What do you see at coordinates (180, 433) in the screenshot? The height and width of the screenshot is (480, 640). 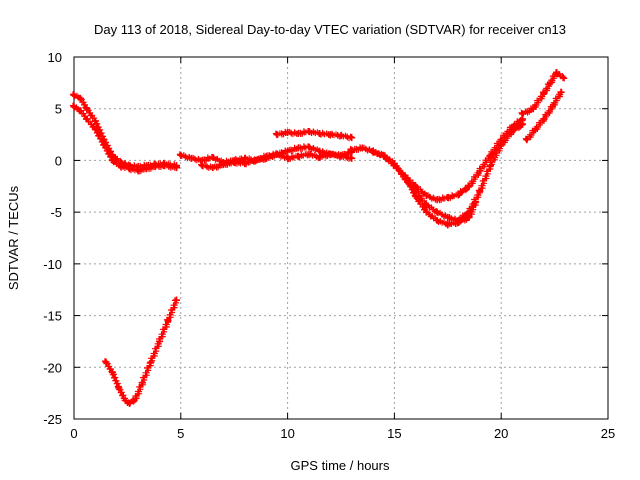 I see `x-tick-label: 5` at bounding box center [180, 433].